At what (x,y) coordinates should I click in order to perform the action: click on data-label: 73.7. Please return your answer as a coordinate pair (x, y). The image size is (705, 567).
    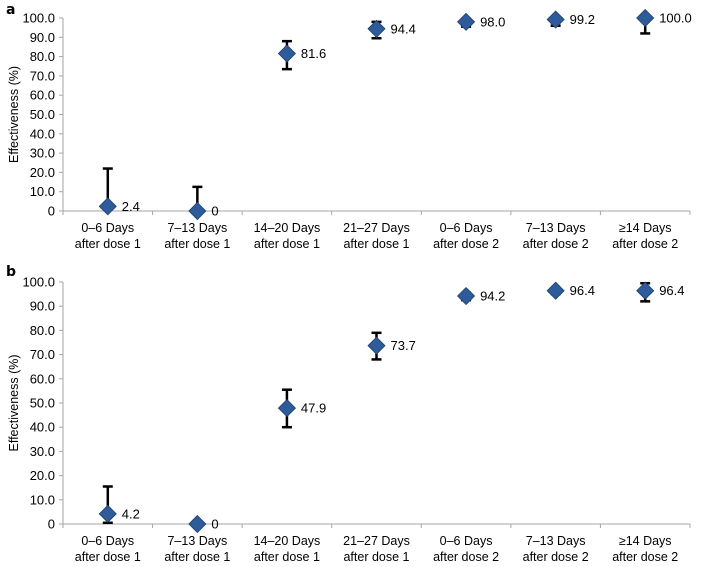
    Looking at the image, I should click on (403, 345).